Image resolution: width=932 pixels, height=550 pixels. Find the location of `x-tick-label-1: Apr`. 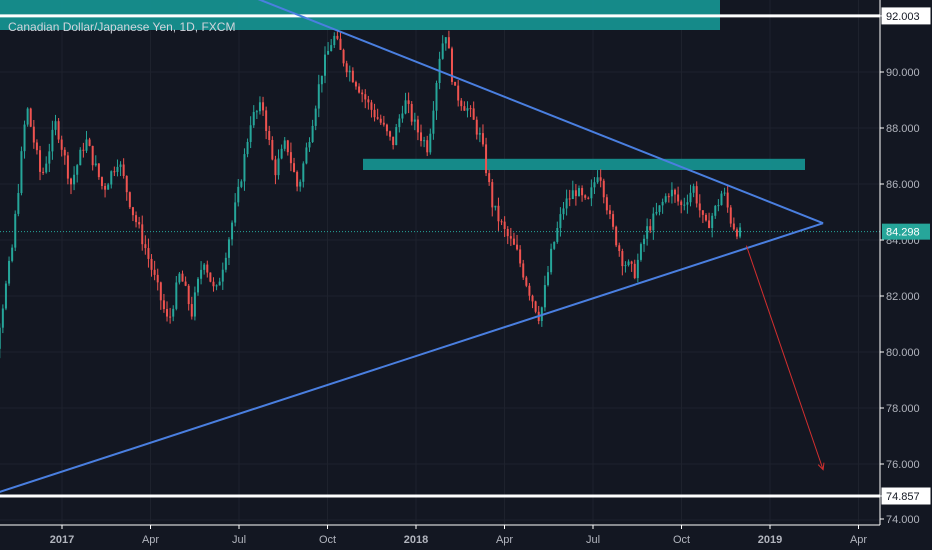

x-tick-label-1: Apr is located at coordinates (150, 540).